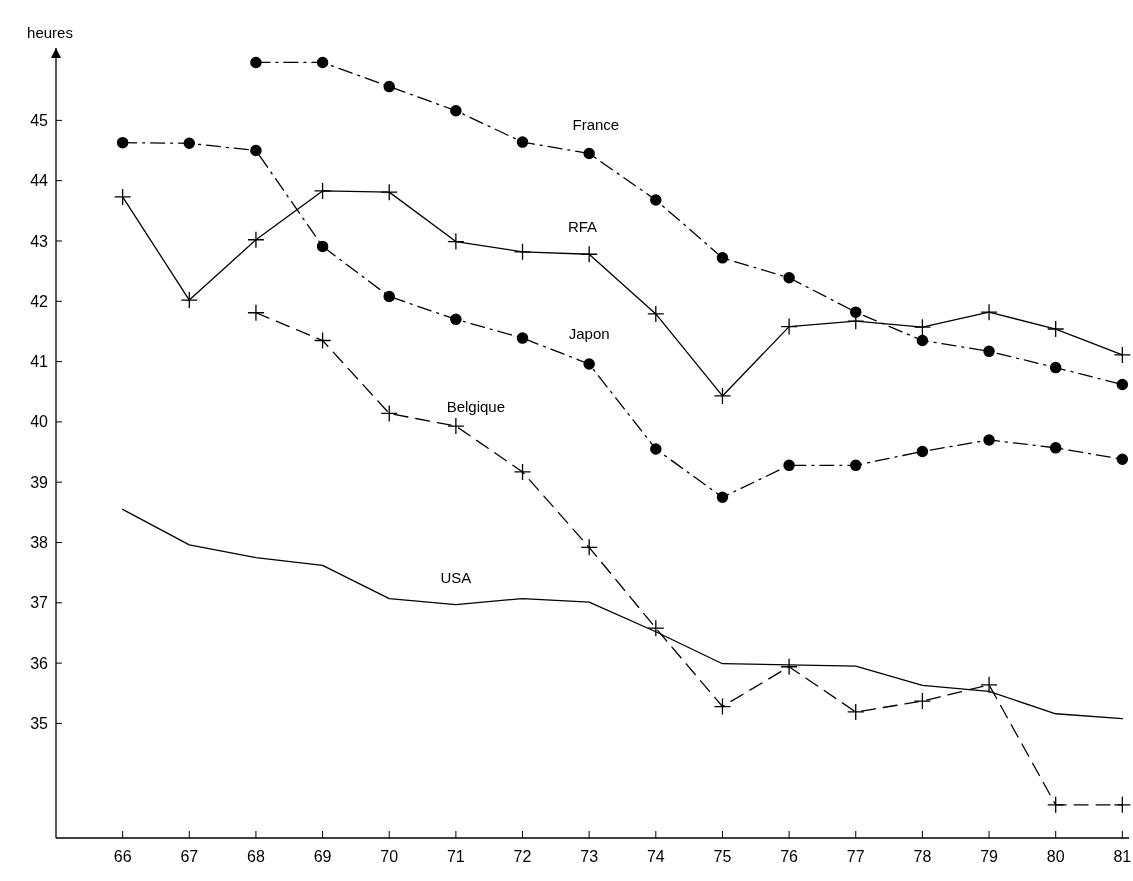 This screenshot has width=1133, height=881. I want to click on x-tick-label: 74, so click(655, 856).